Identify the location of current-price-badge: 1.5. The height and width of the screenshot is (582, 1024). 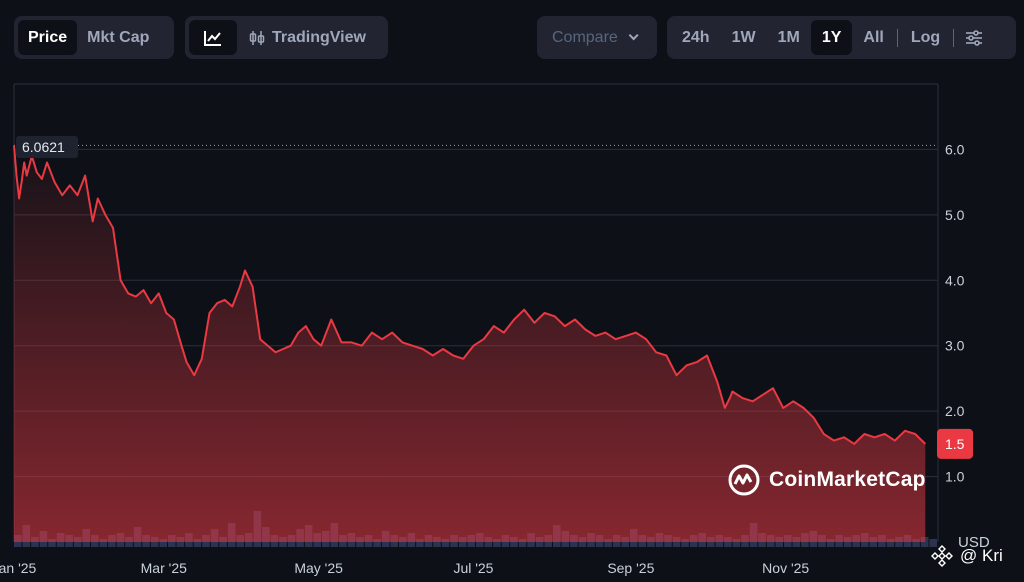
(955, 443).